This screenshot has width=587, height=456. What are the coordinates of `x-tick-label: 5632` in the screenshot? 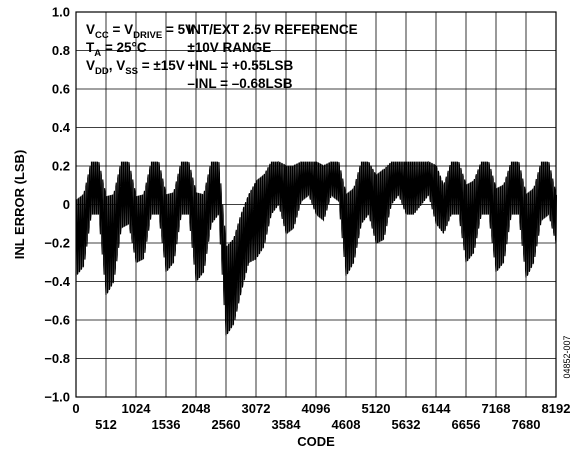 It's located at (406, 424).